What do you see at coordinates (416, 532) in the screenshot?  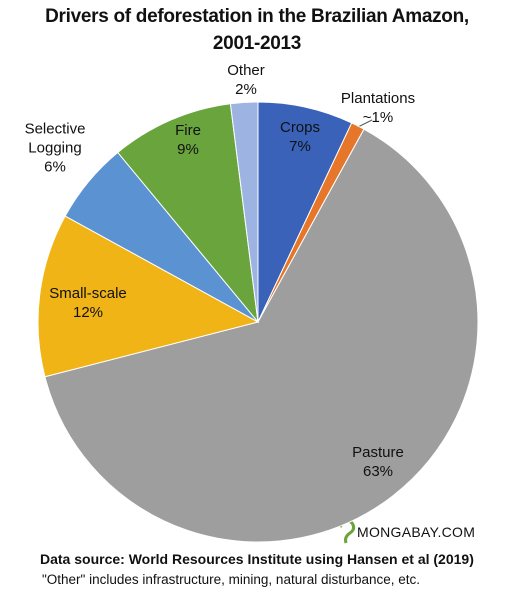 I see `watermark: MONGABAY.COM` at bounding box center [416, 532].